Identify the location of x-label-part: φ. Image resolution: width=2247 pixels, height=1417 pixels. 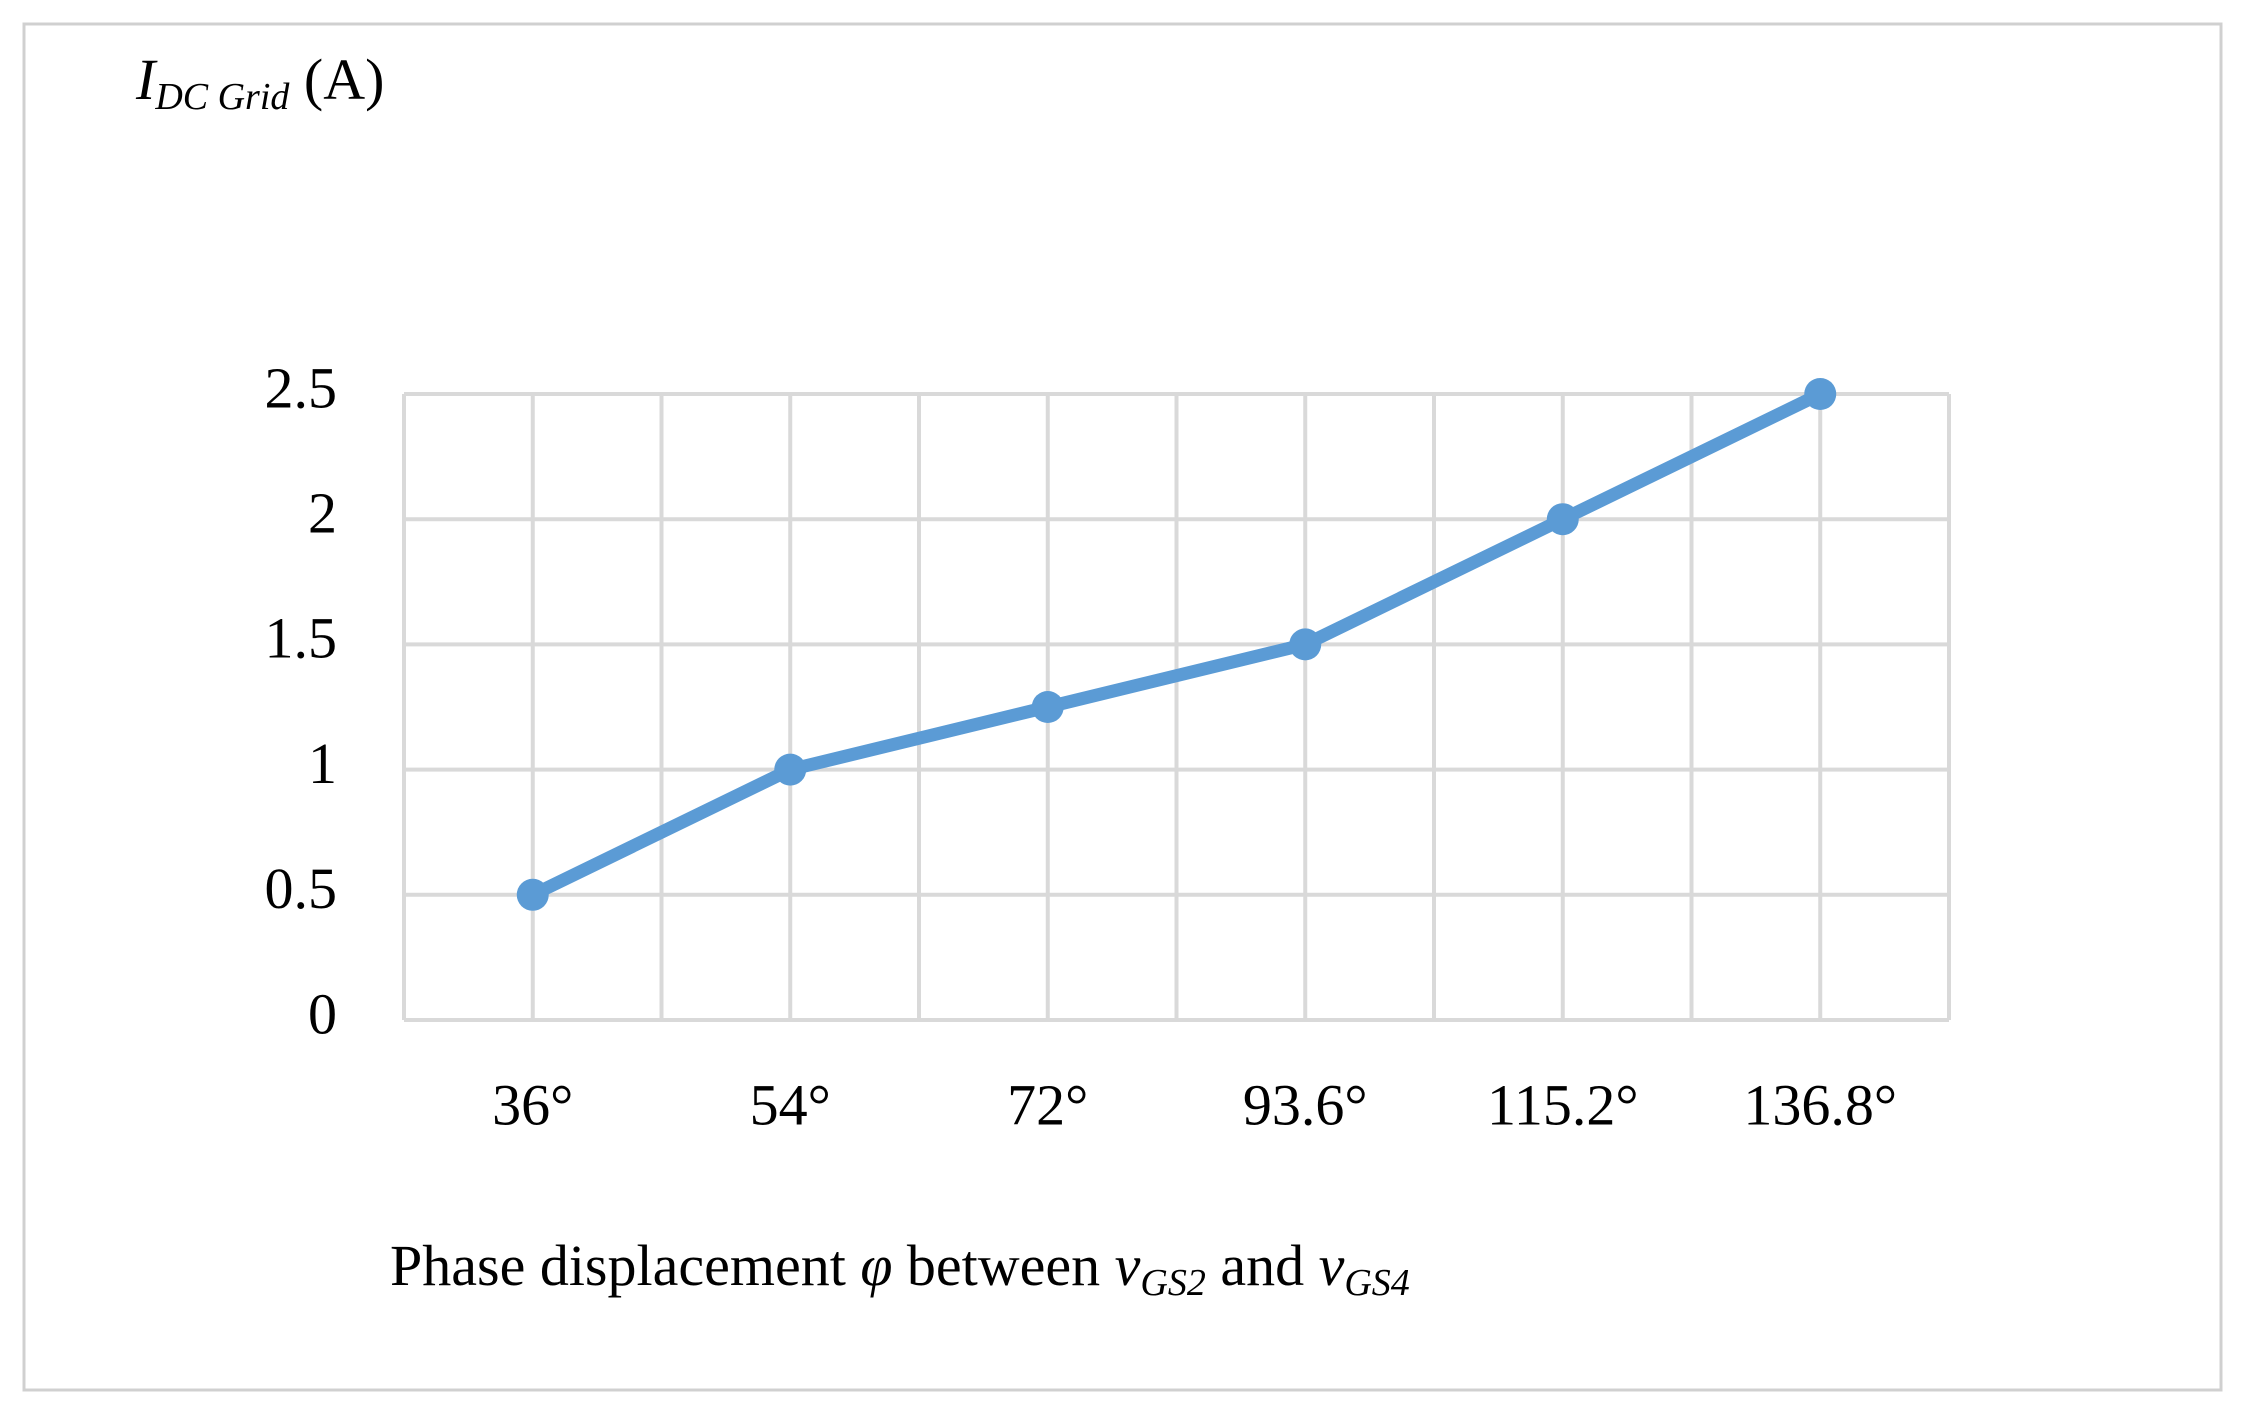
(876, 1265).